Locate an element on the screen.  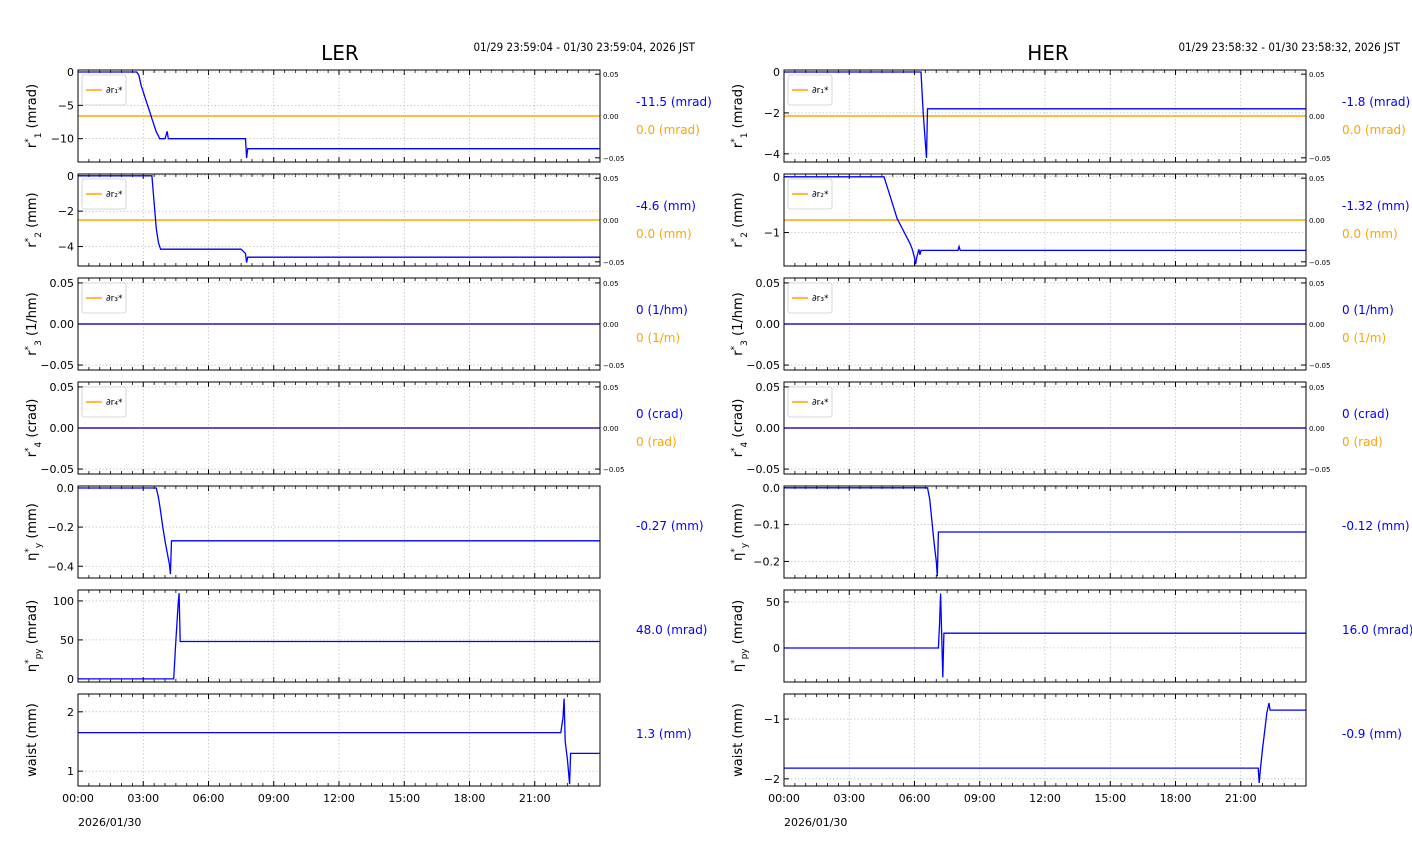
chart-title: HER is located at coordinates (1048, 53).